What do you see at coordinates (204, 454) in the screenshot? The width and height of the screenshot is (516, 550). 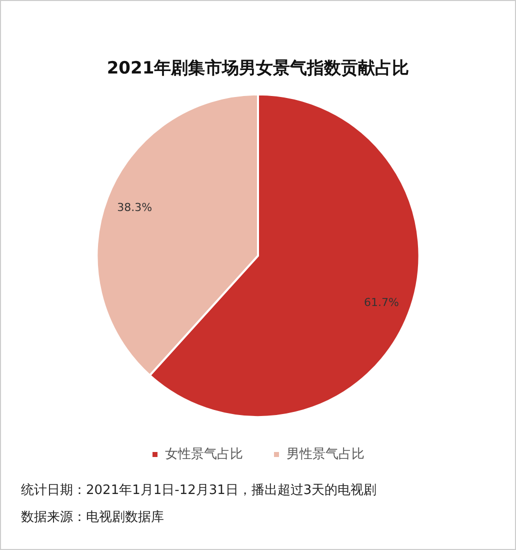 I see `legend-label: 女性景气占比` at bounding box center [204, 454].